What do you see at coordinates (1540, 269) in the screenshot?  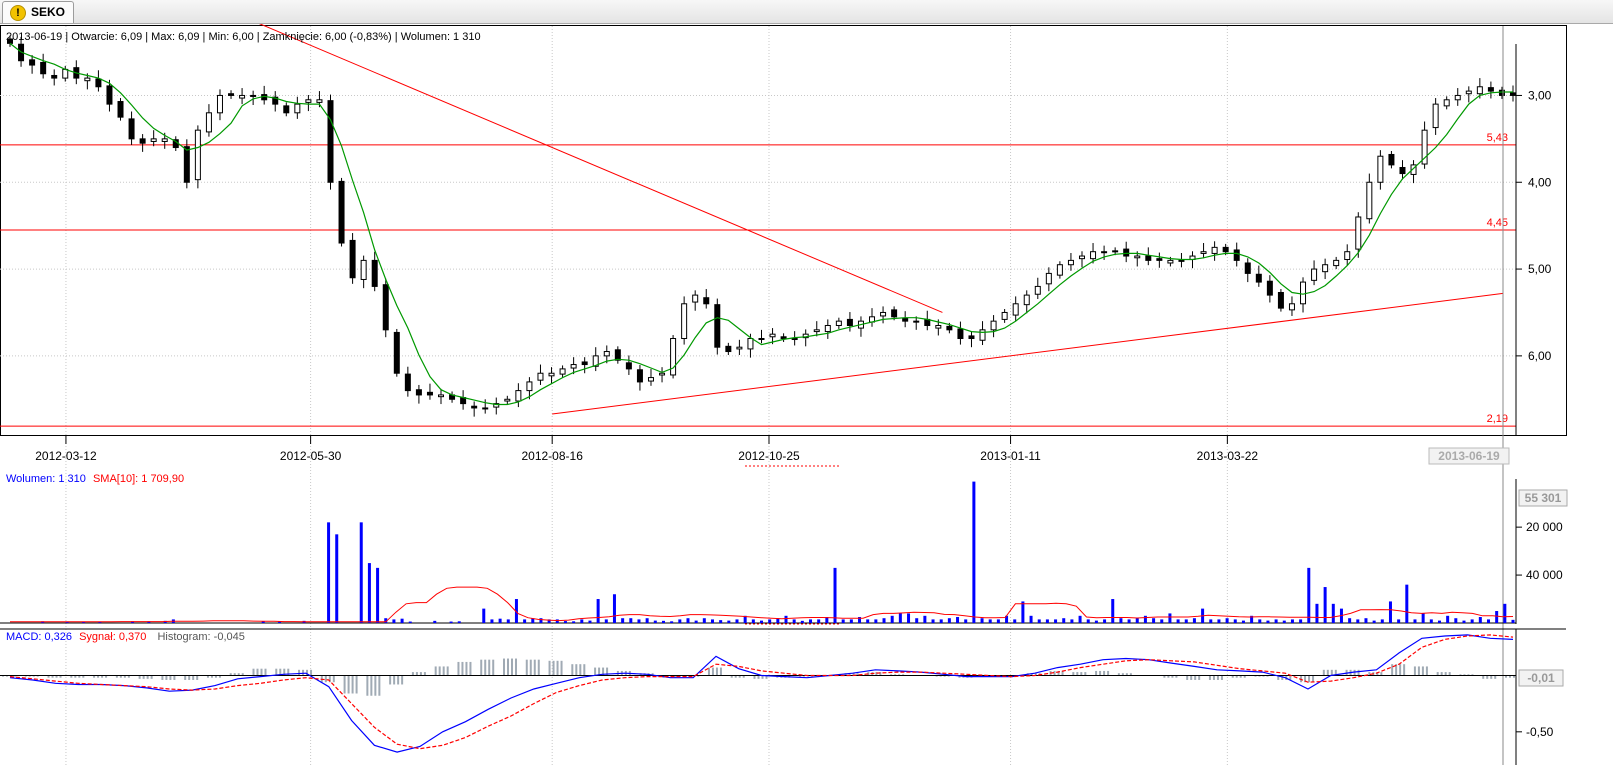 I see `price-y-tick-label: 5,00` at bounding box center [1540, 269].